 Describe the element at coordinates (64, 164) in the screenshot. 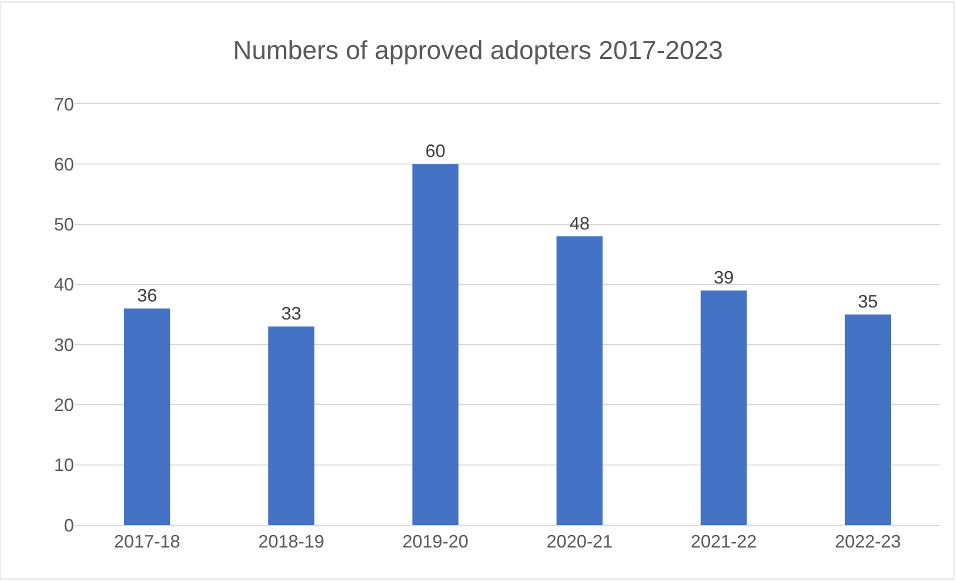

I see `y-tick-label: 60` at that location.